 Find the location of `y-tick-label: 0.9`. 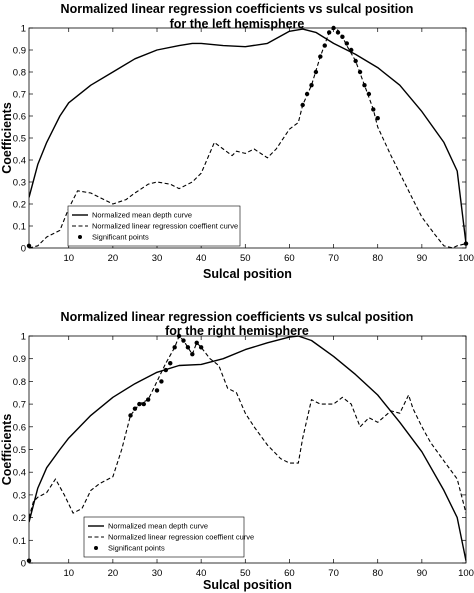

y-tick-label: 0.9 is located at coordinates (19, 51).